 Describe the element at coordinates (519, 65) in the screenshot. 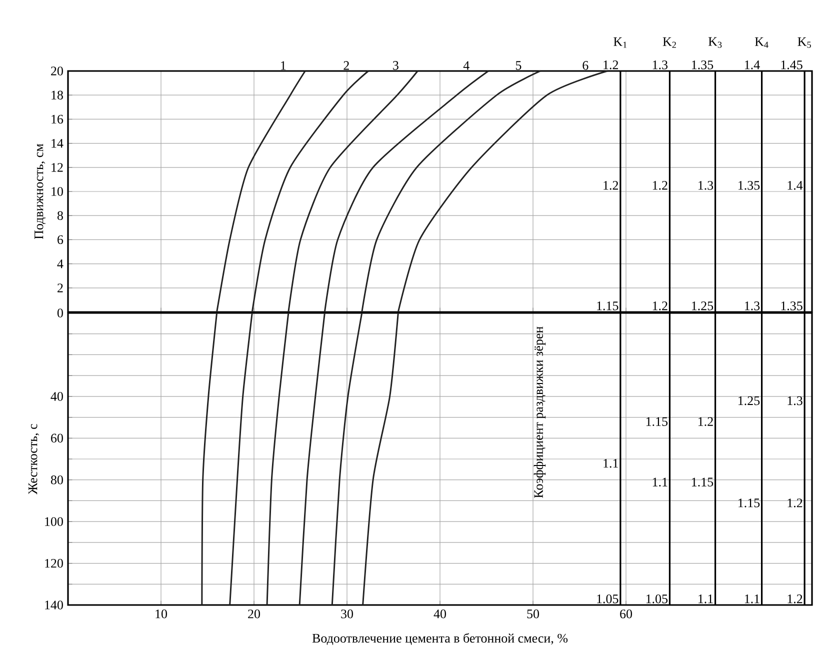

I see `series-label: 5` at that location.